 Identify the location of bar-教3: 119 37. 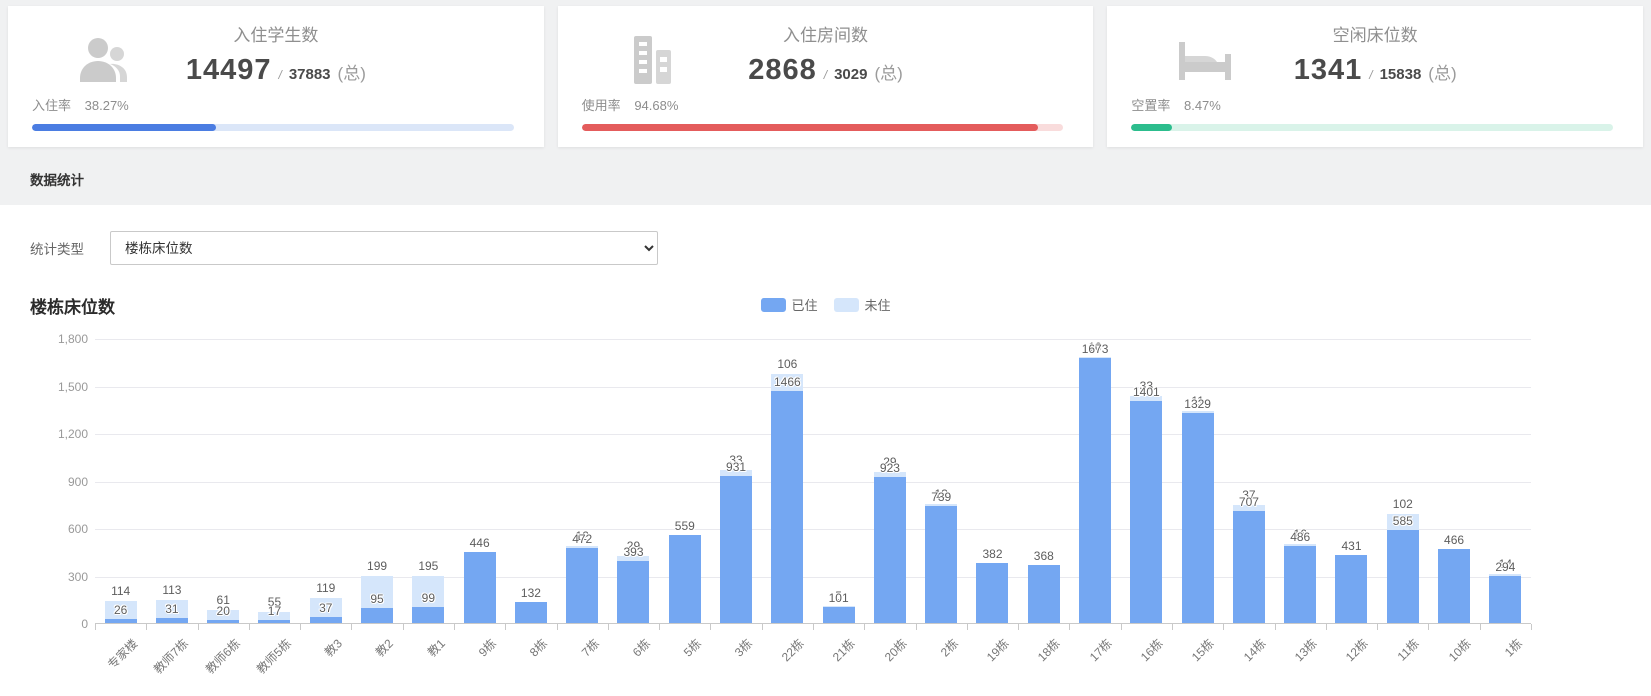
(325, 480).